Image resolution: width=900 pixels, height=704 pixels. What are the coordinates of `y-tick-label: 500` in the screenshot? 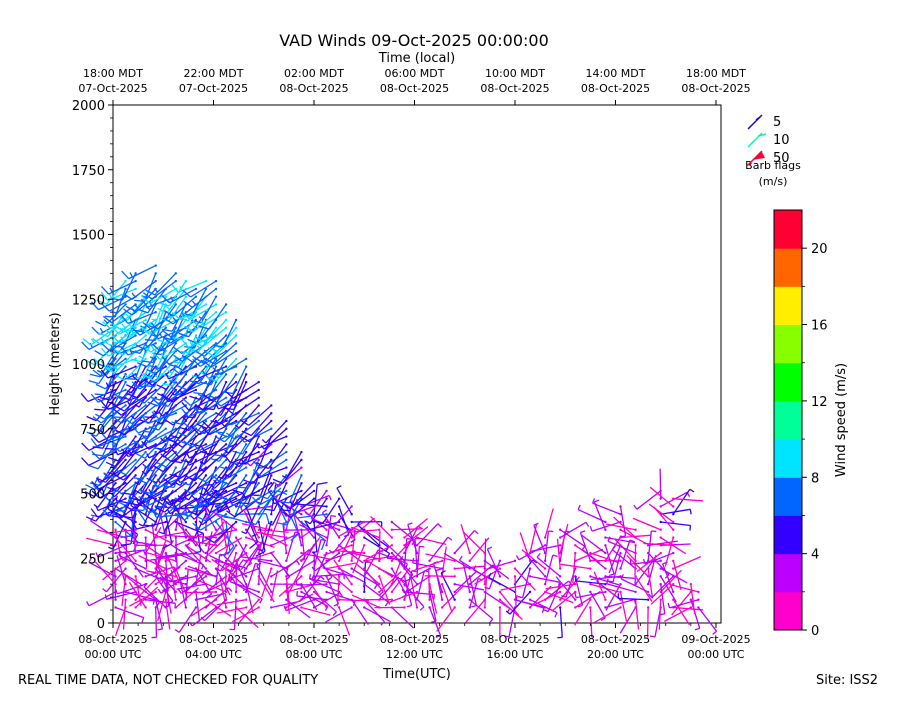 It's located at (92, 495).